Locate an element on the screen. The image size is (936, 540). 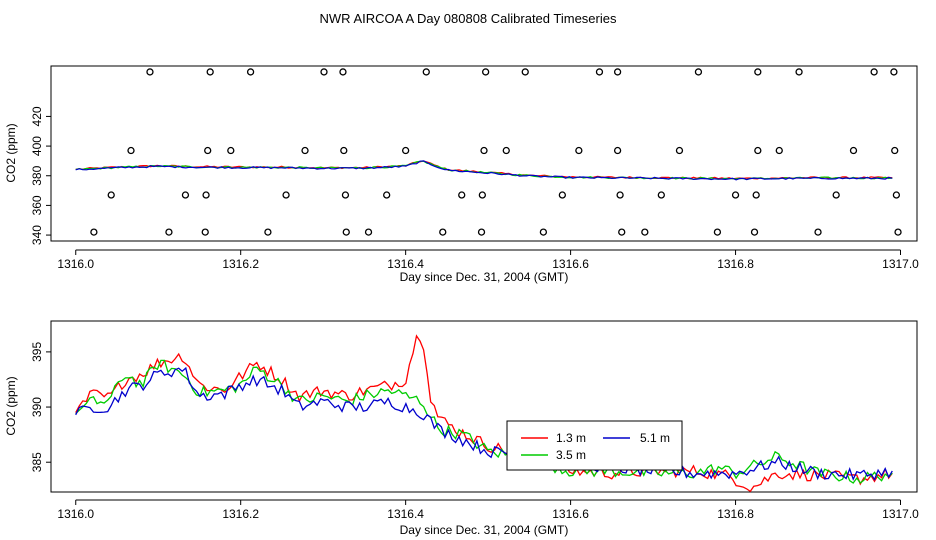
legend-label-3-5m: 3.5 m is located at coordinates (571, 455).